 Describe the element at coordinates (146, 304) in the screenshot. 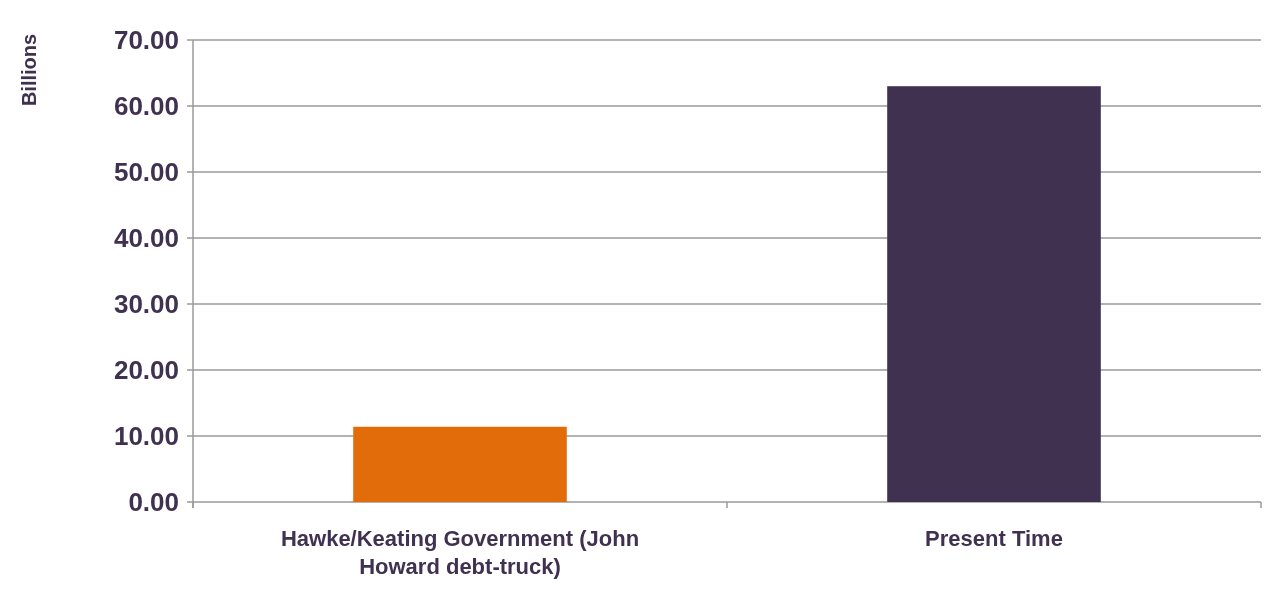

I see `y-tick-label: 30.00` at that location.